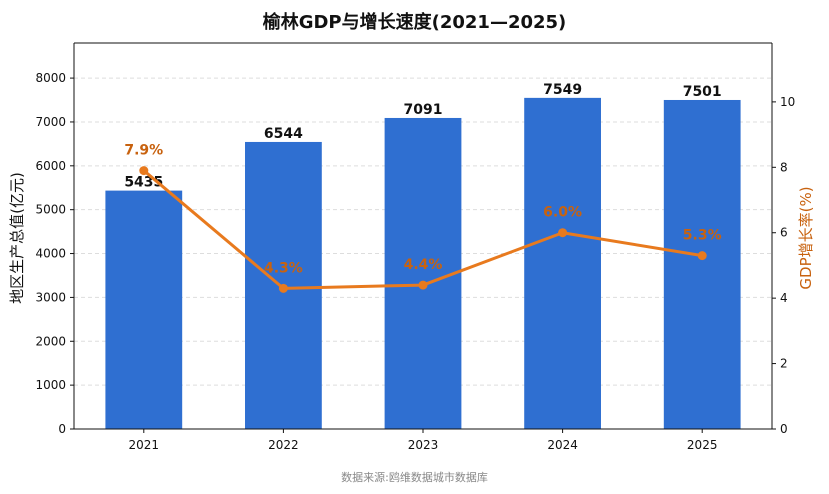 The height and width of the screenshot is (494, 829). I want to click on growth-point-2022, so click(283, 288).